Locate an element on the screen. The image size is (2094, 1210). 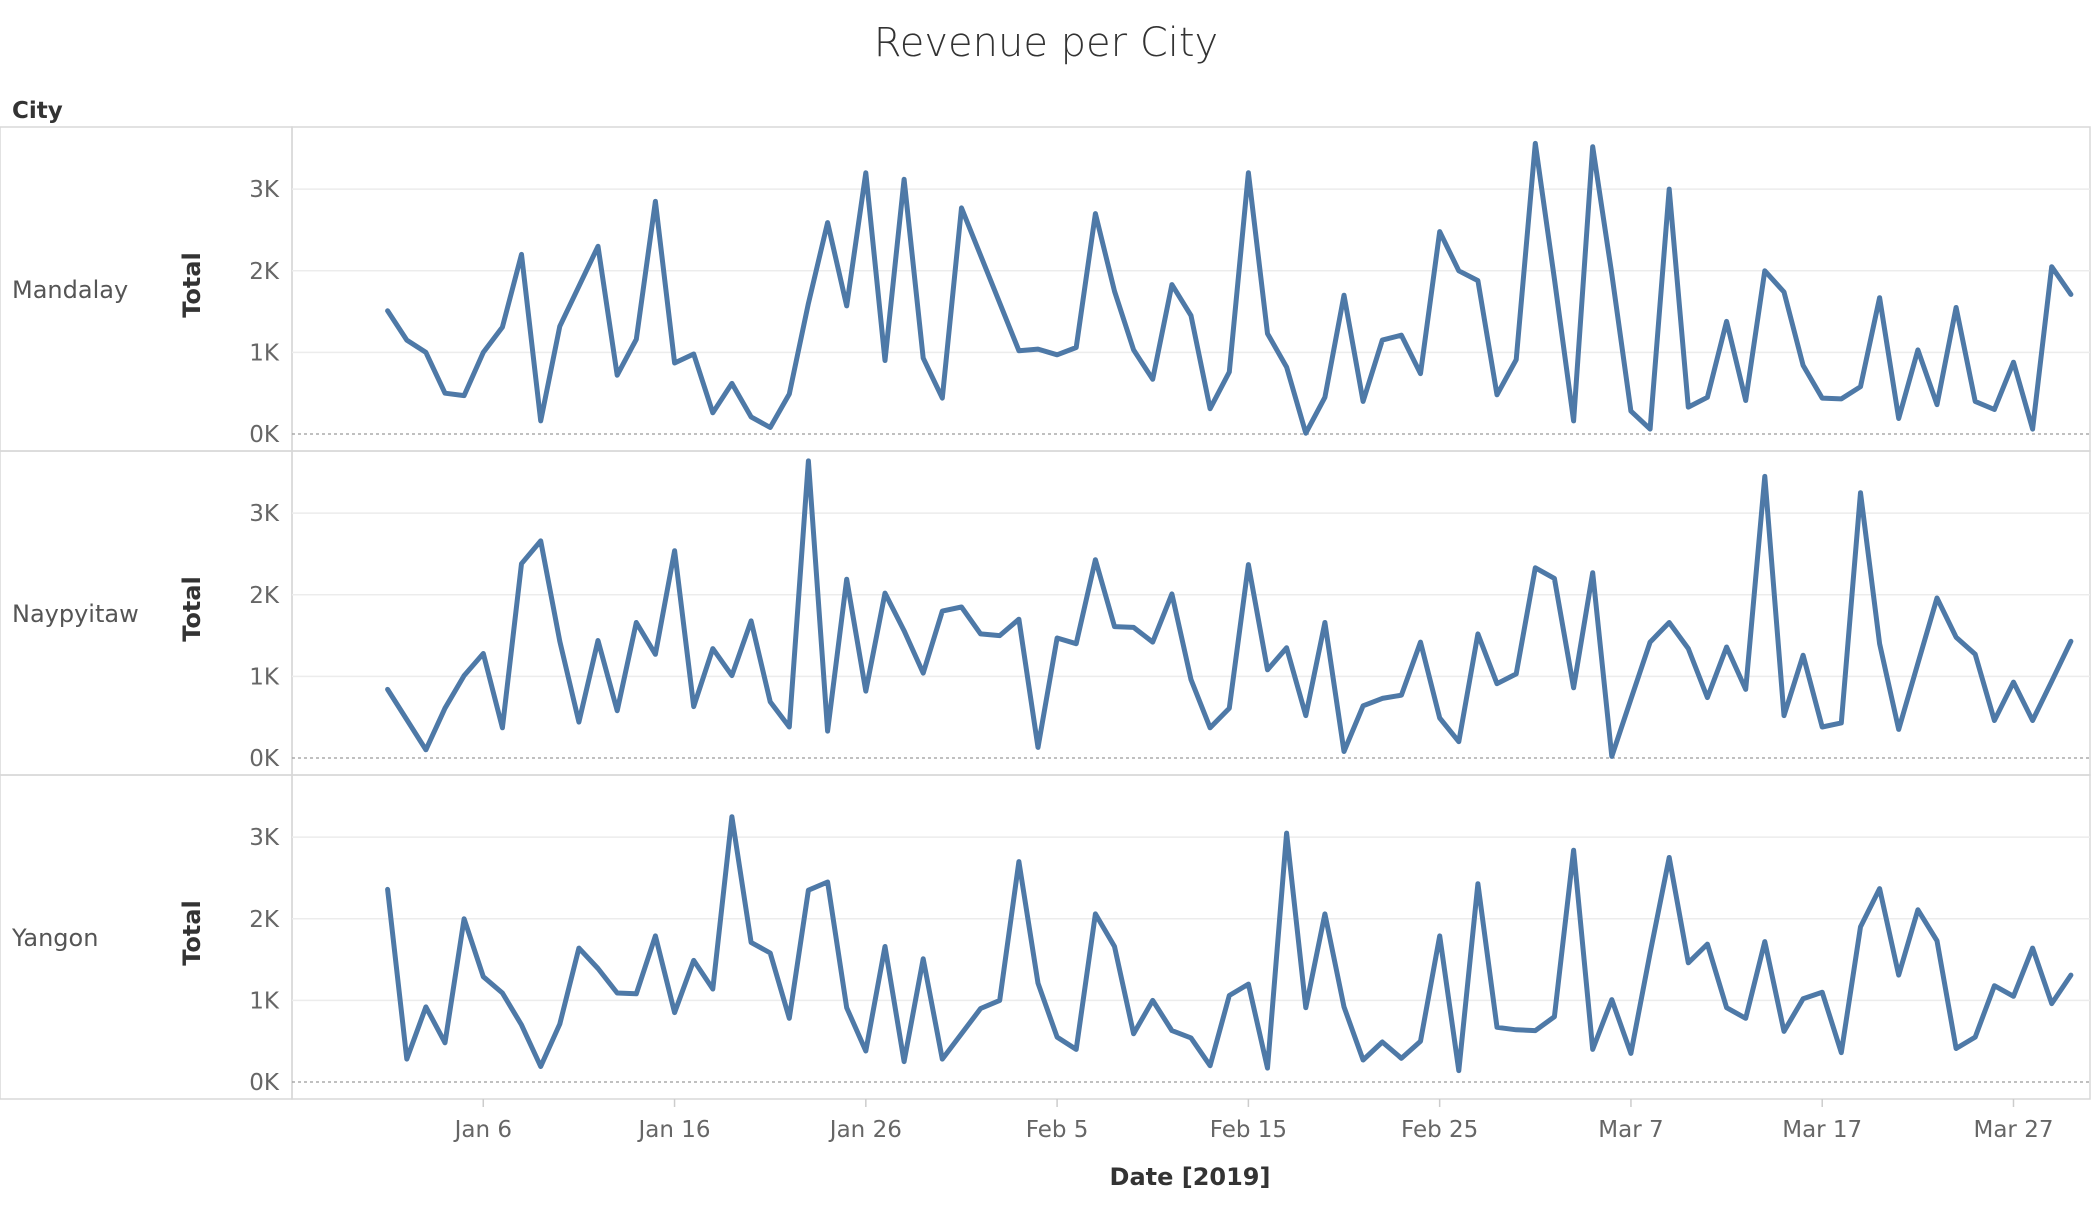
y-tick-label: 3K is located at coordinates (264, 190).